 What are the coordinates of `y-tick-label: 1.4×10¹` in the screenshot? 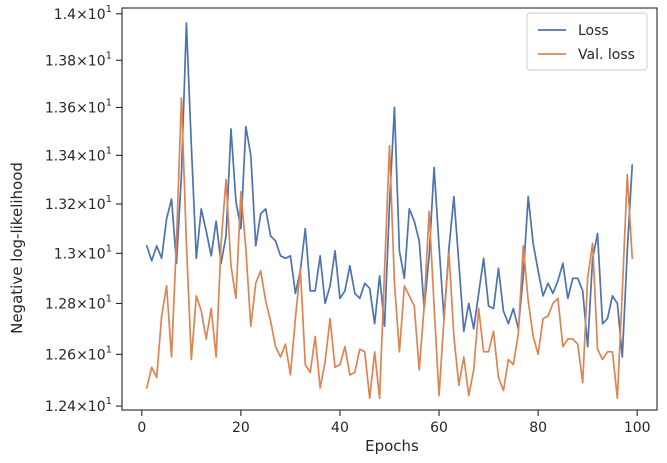 It's located at (83, 13).